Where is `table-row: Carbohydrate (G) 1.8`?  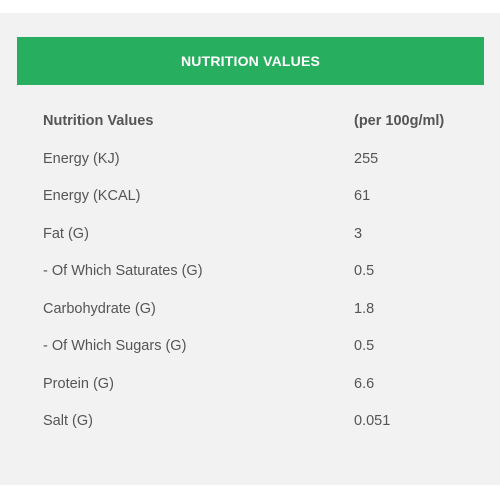
table-row: Carbohydrate (G) 1.8 is located at coordinates (258, 320).